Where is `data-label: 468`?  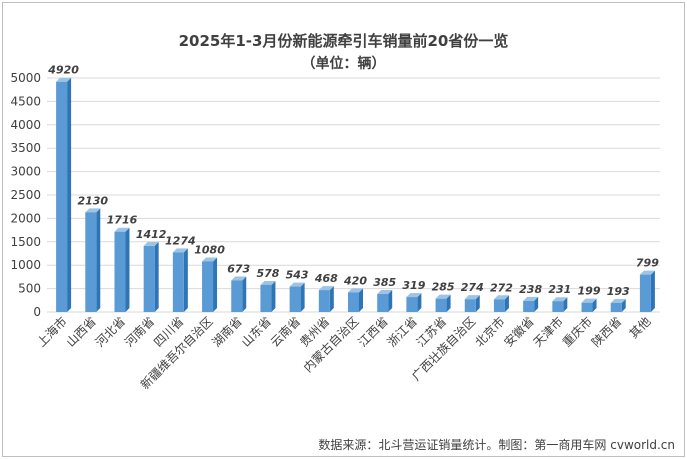 data-label: 468 is located at coordinates (326, 278).